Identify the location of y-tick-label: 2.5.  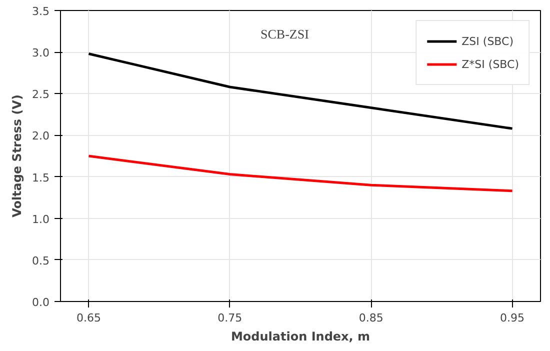
(41, 95).